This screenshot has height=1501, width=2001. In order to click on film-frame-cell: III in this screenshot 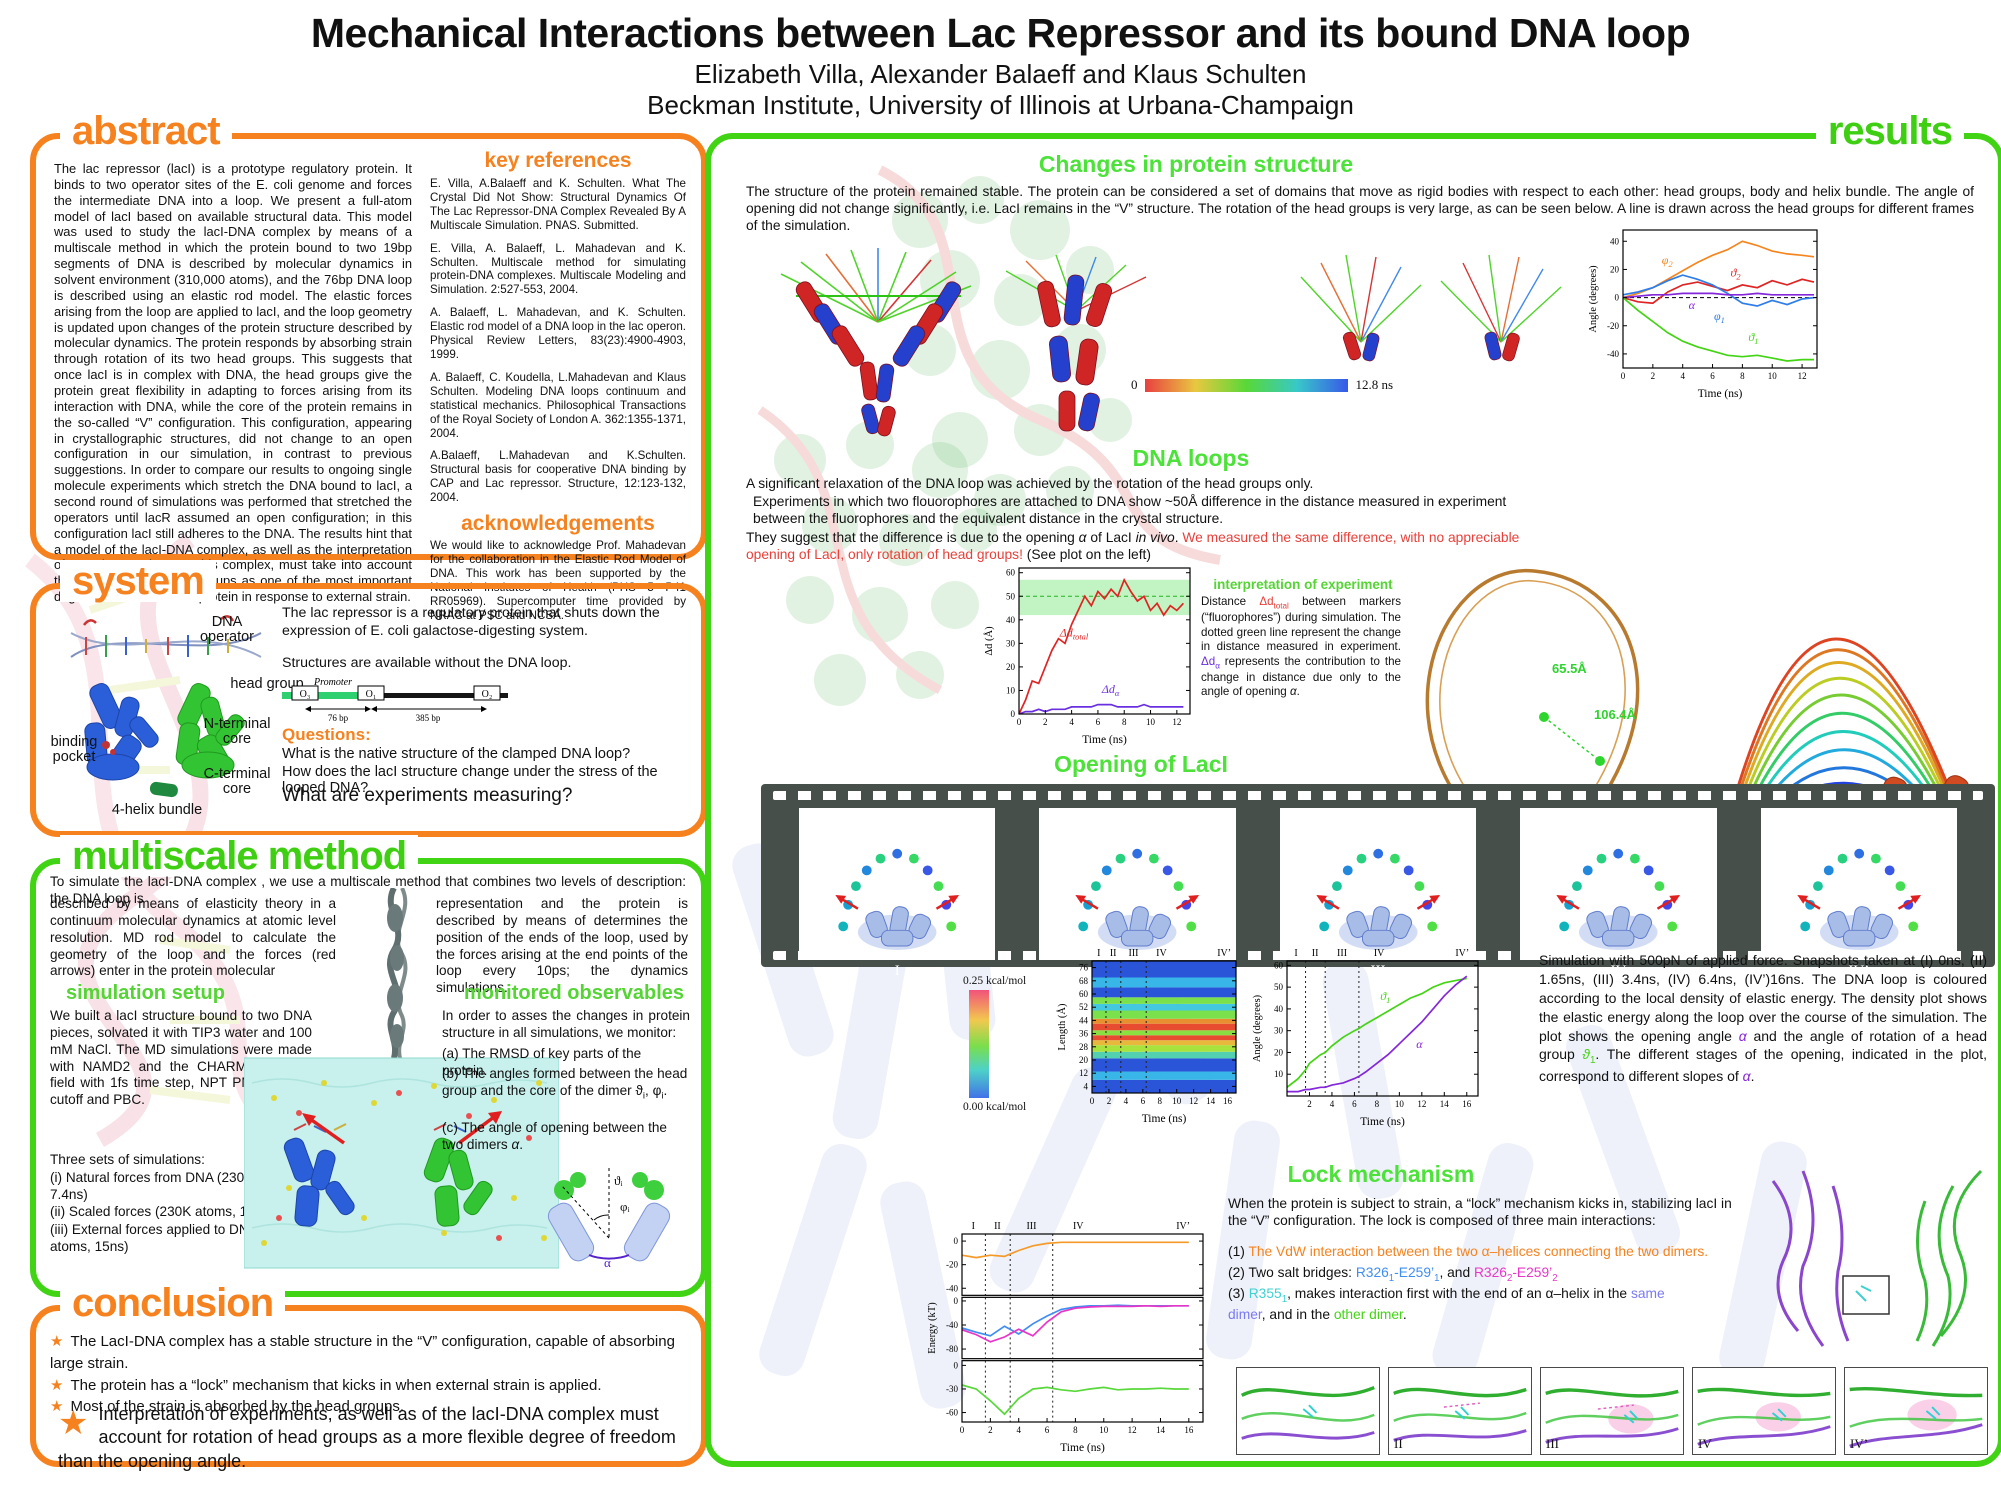, I will do `click(1378, 893)`.